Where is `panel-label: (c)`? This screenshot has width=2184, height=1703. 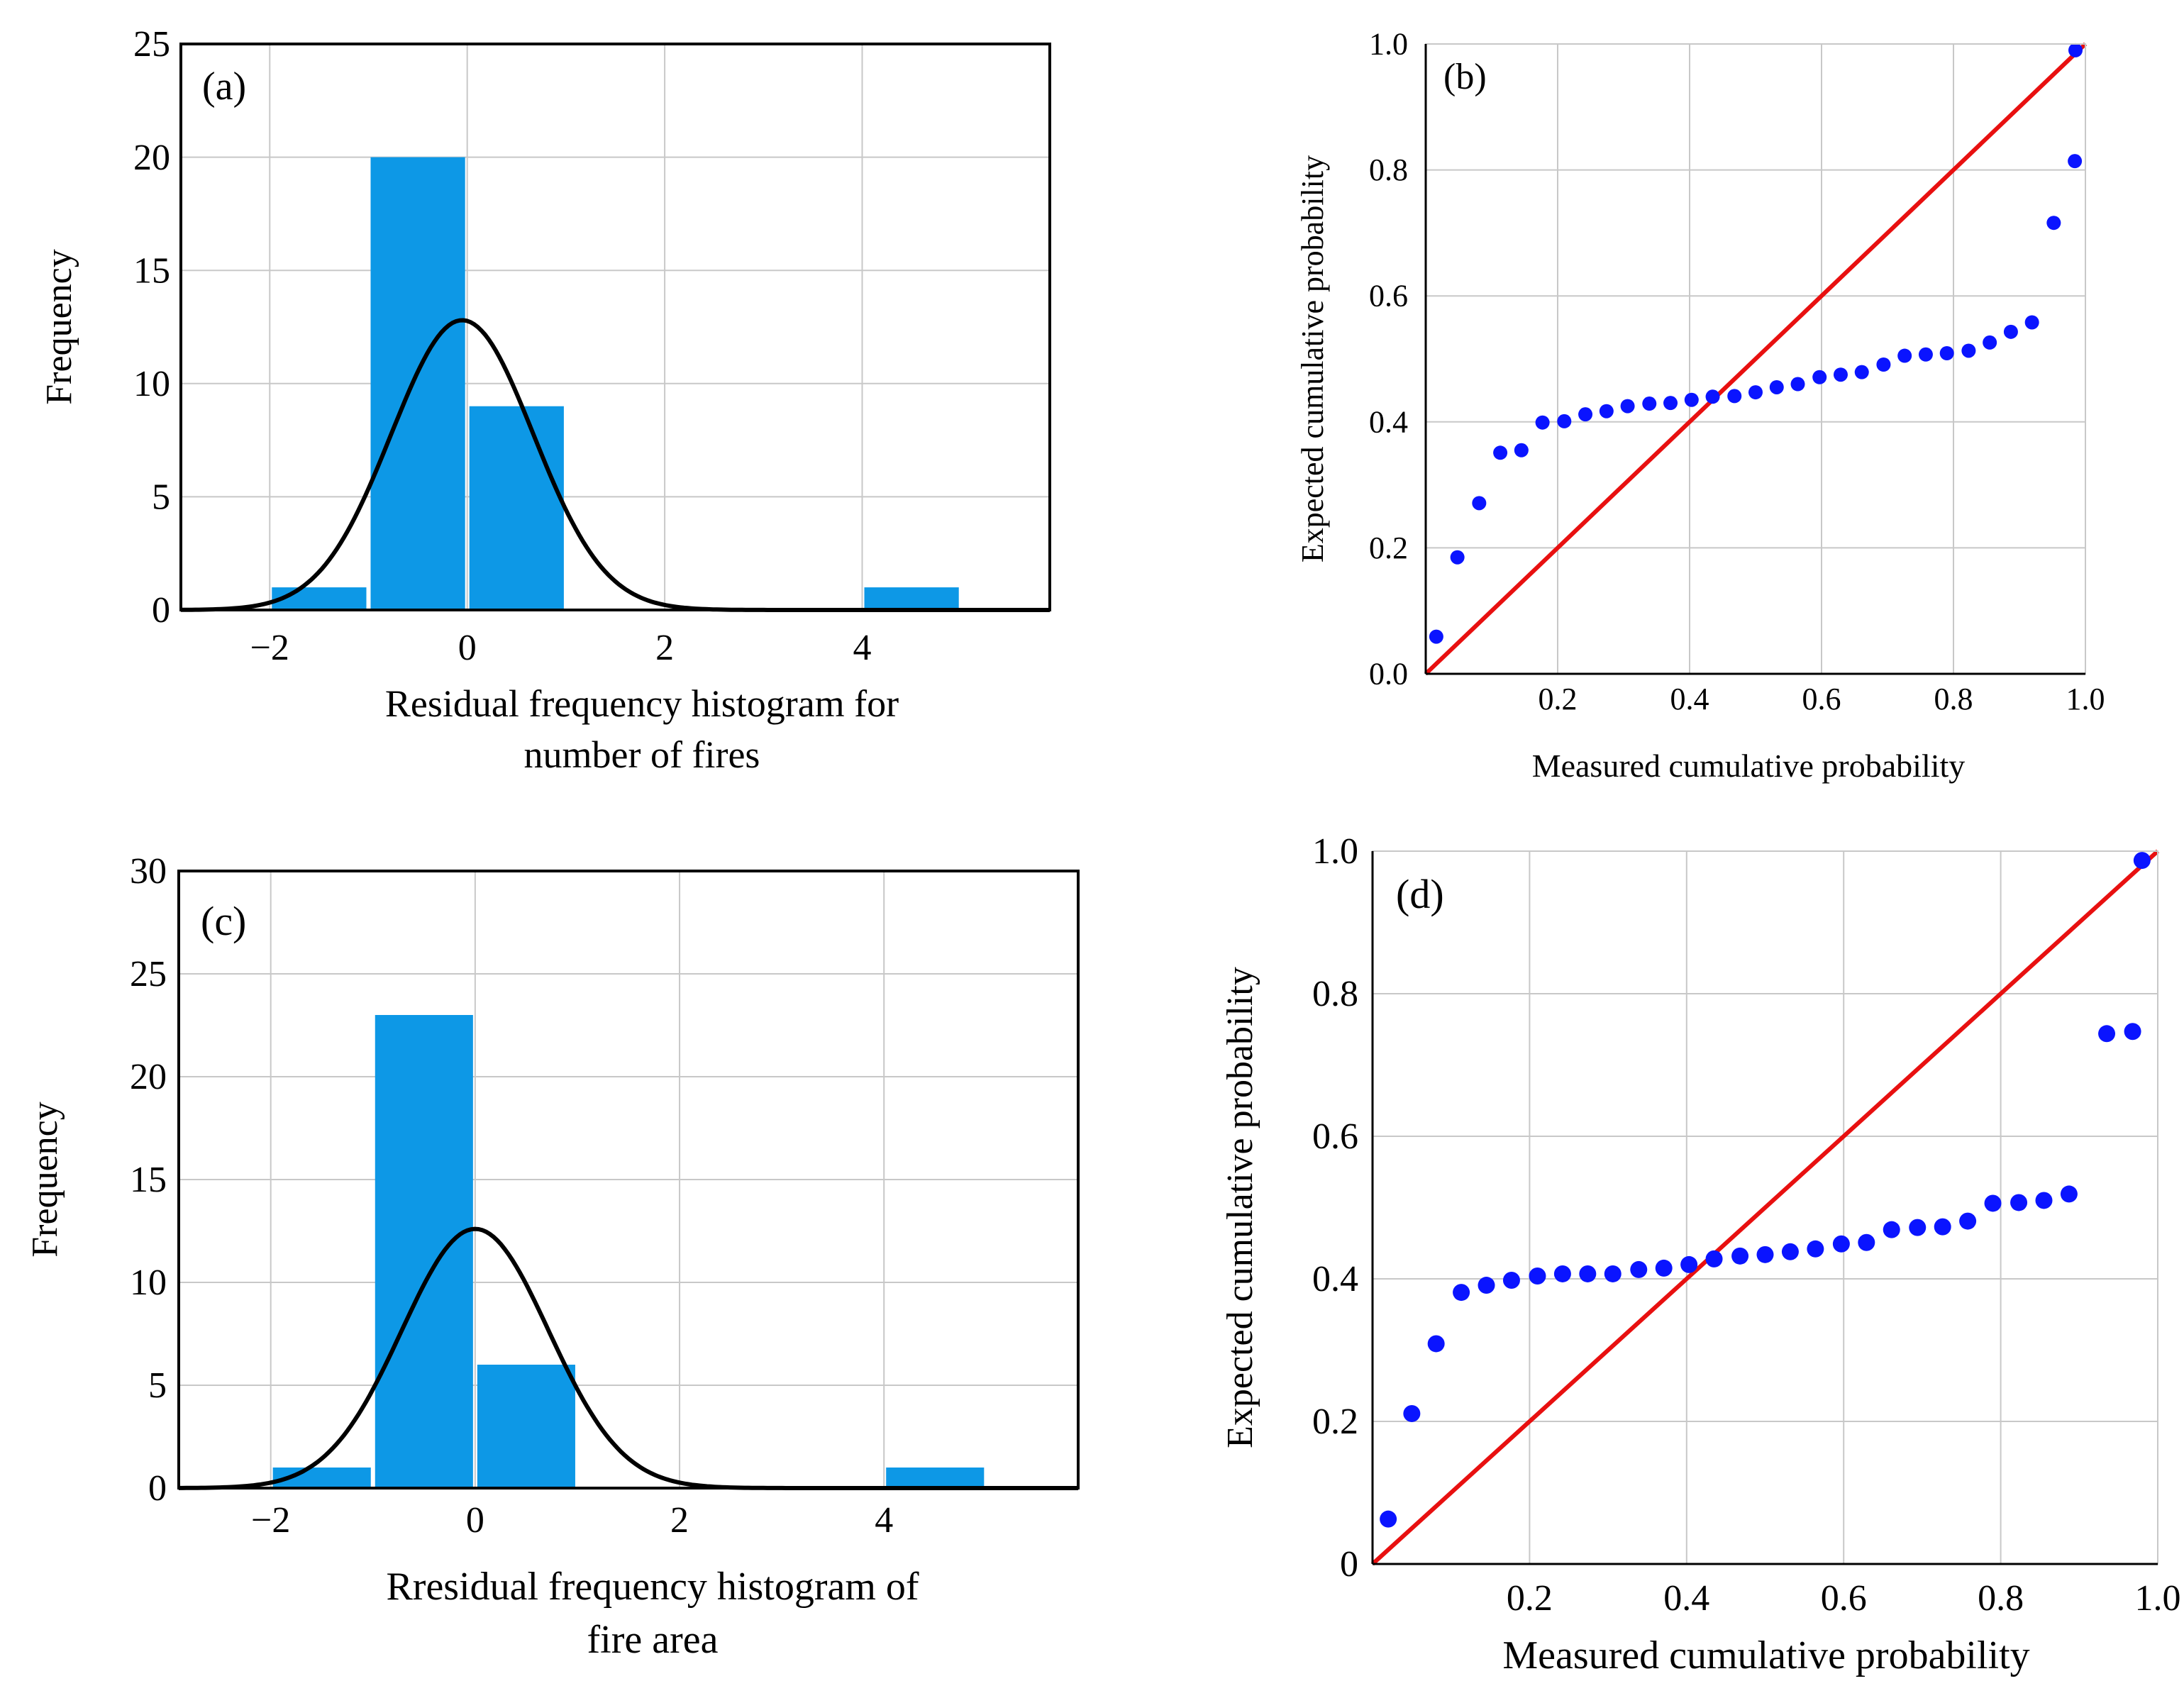 panel-label: (c) is located at coordinates (223, 921).